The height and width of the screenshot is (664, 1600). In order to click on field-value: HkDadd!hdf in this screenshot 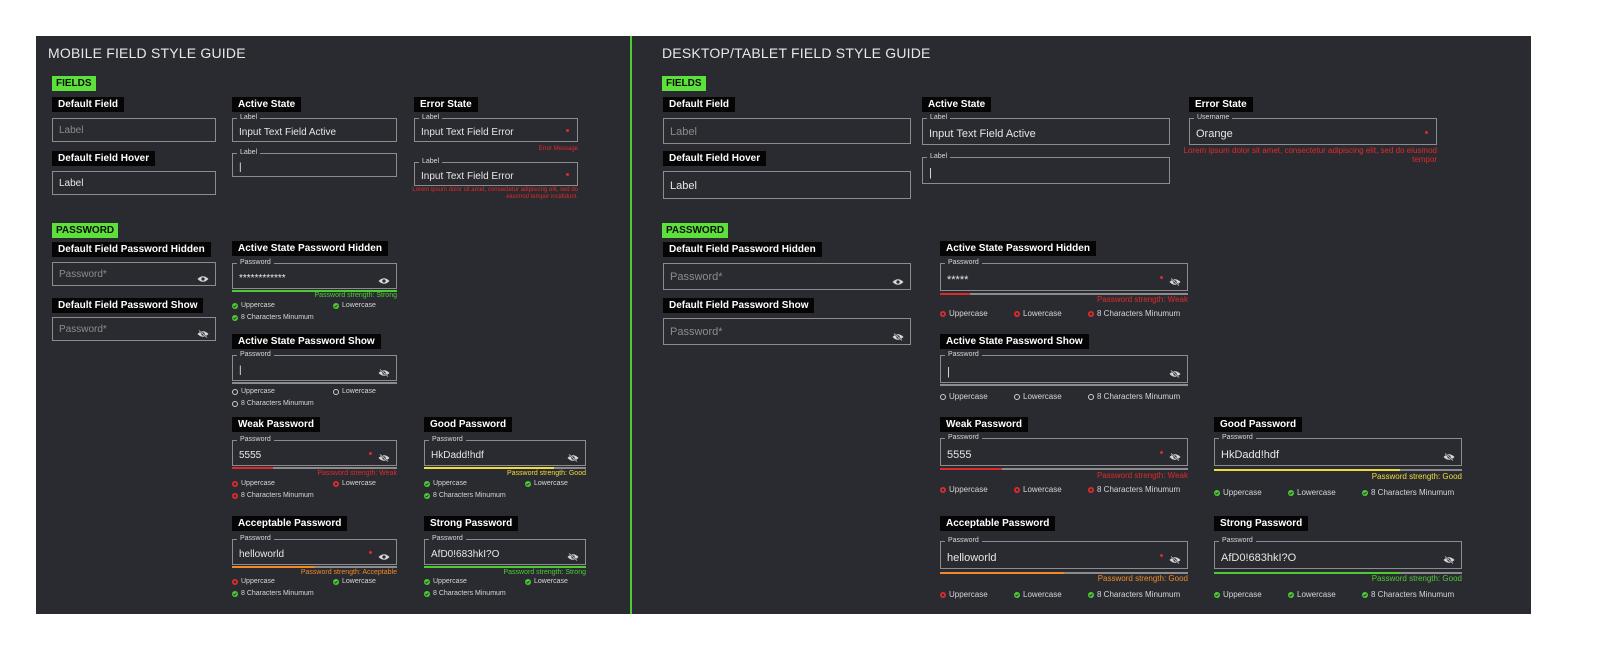, I will do `click(1250, 454)`.